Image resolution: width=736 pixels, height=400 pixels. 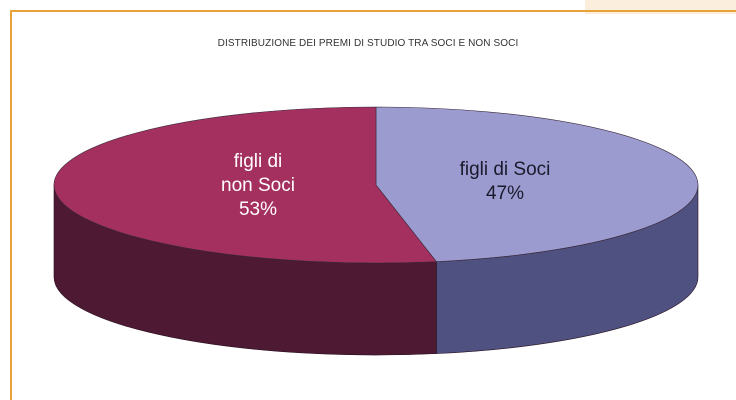 What do you see at coordinates (505, 169) in the screenshot?
I see `slice-label-line: figli di Soci` at bounding box center [505, 169].